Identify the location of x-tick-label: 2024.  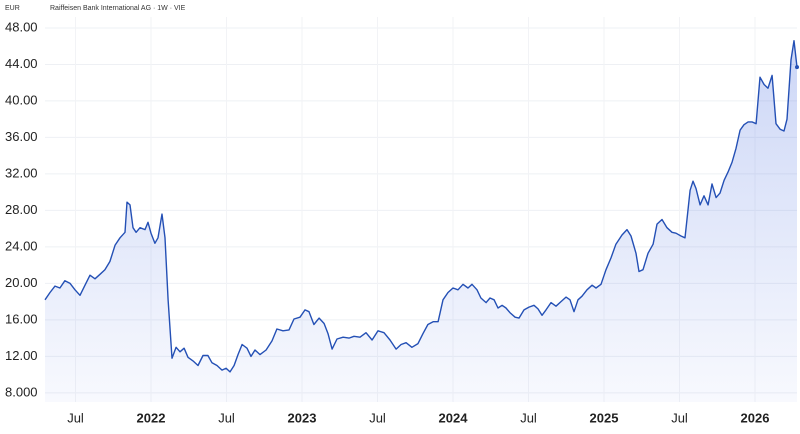
(454, 417).